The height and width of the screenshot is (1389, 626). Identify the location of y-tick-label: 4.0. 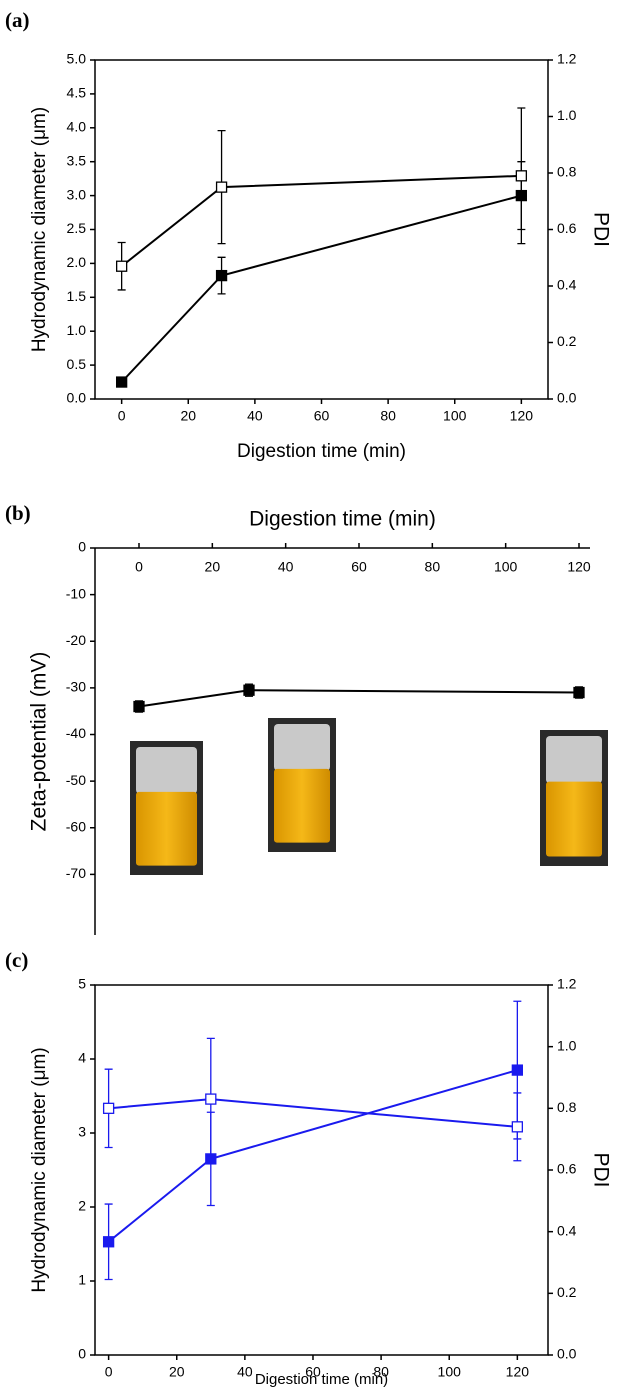
(77, 127).